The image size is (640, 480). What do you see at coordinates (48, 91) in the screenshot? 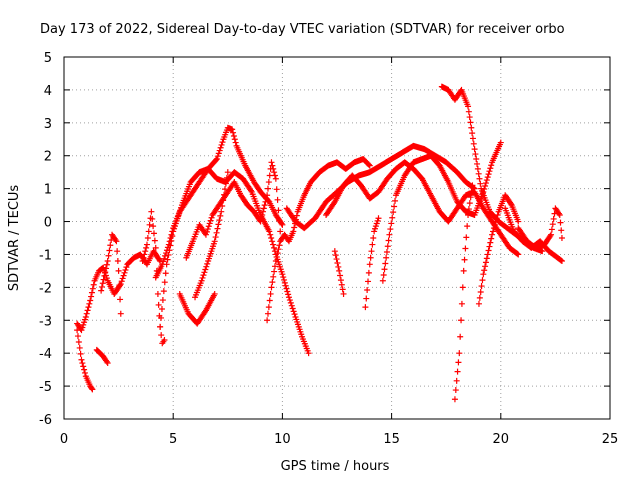
I see `y-tick-label: 4` at bounding box center [48, 91].